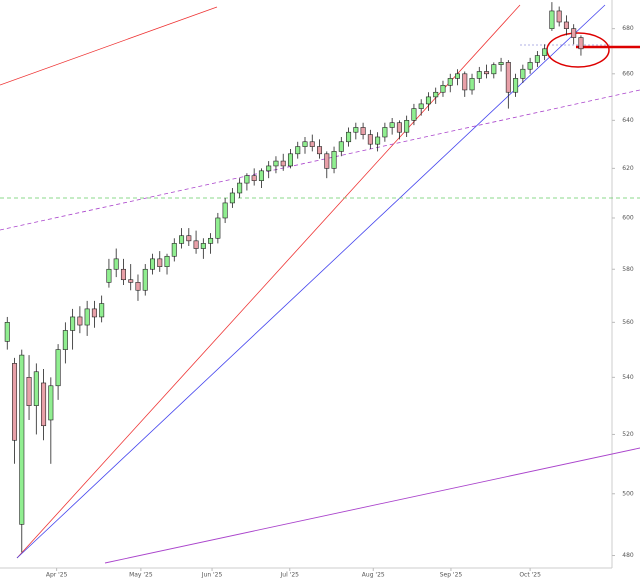 The width and height of the screenshot is (640, 583). What do you see at coordinates (290, 575) in the screenshot?
I see `x-tick-label: Jul '25` at bounding box center [290, 575].